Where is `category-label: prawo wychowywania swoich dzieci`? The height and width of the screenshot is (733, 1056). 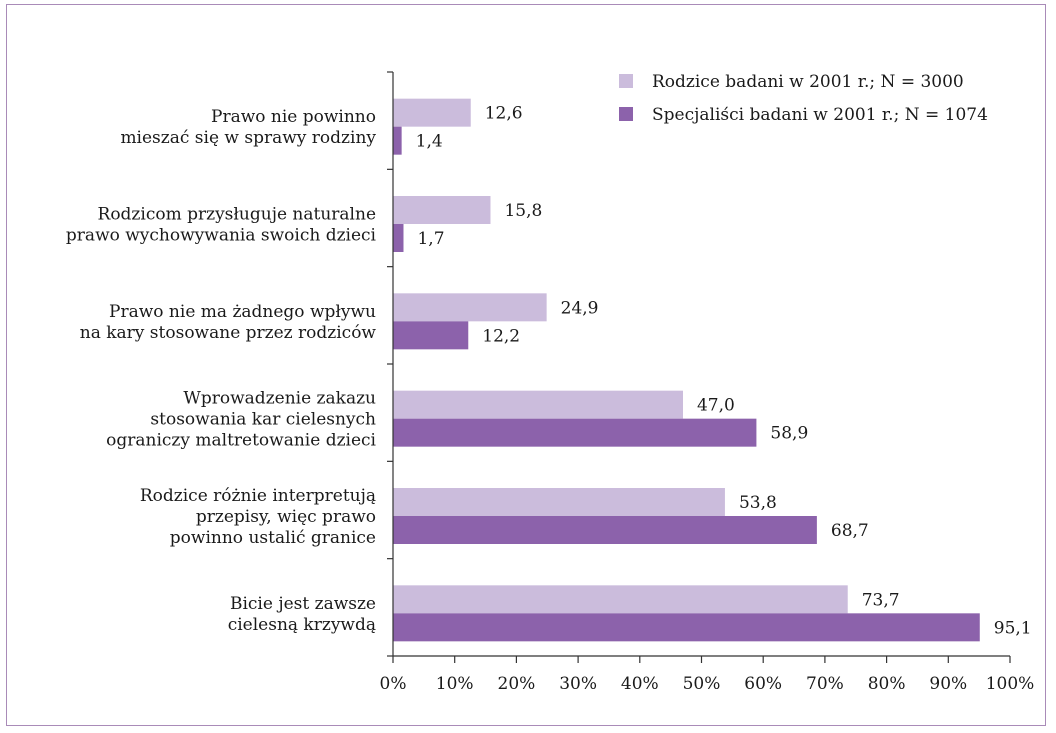
category-label: prawo wychowywania swoich dzieci is located at coordinates (221, 236).